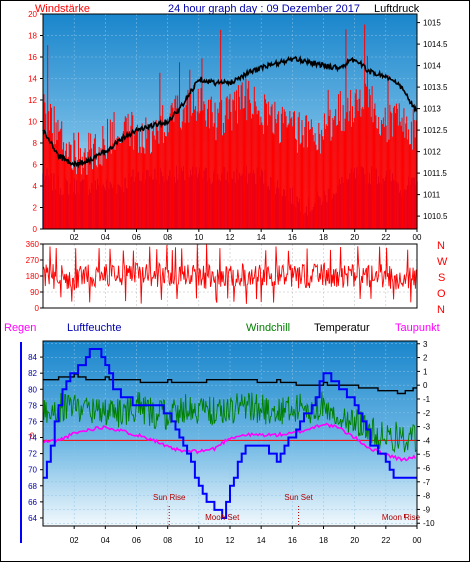 The width and height of the screenshot is (470, 566). I want to click on luftdruck-tick-label: 1012.5, so click(435, 130).